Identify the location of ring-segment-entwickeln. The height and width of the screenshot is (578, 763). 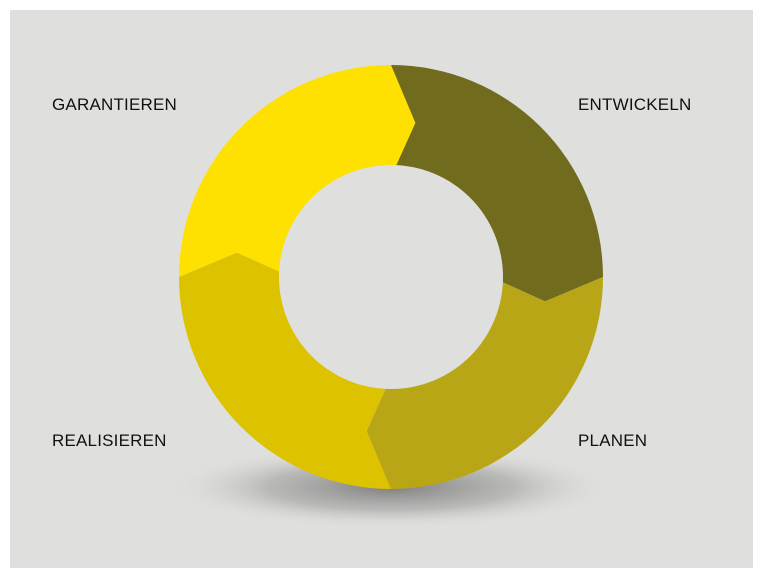
(497, 183).